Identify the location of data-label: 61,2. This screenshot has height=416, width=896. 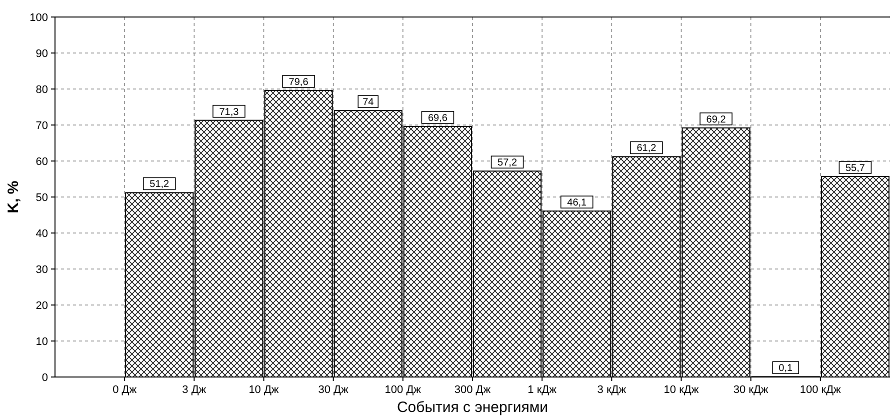
(646, 148).